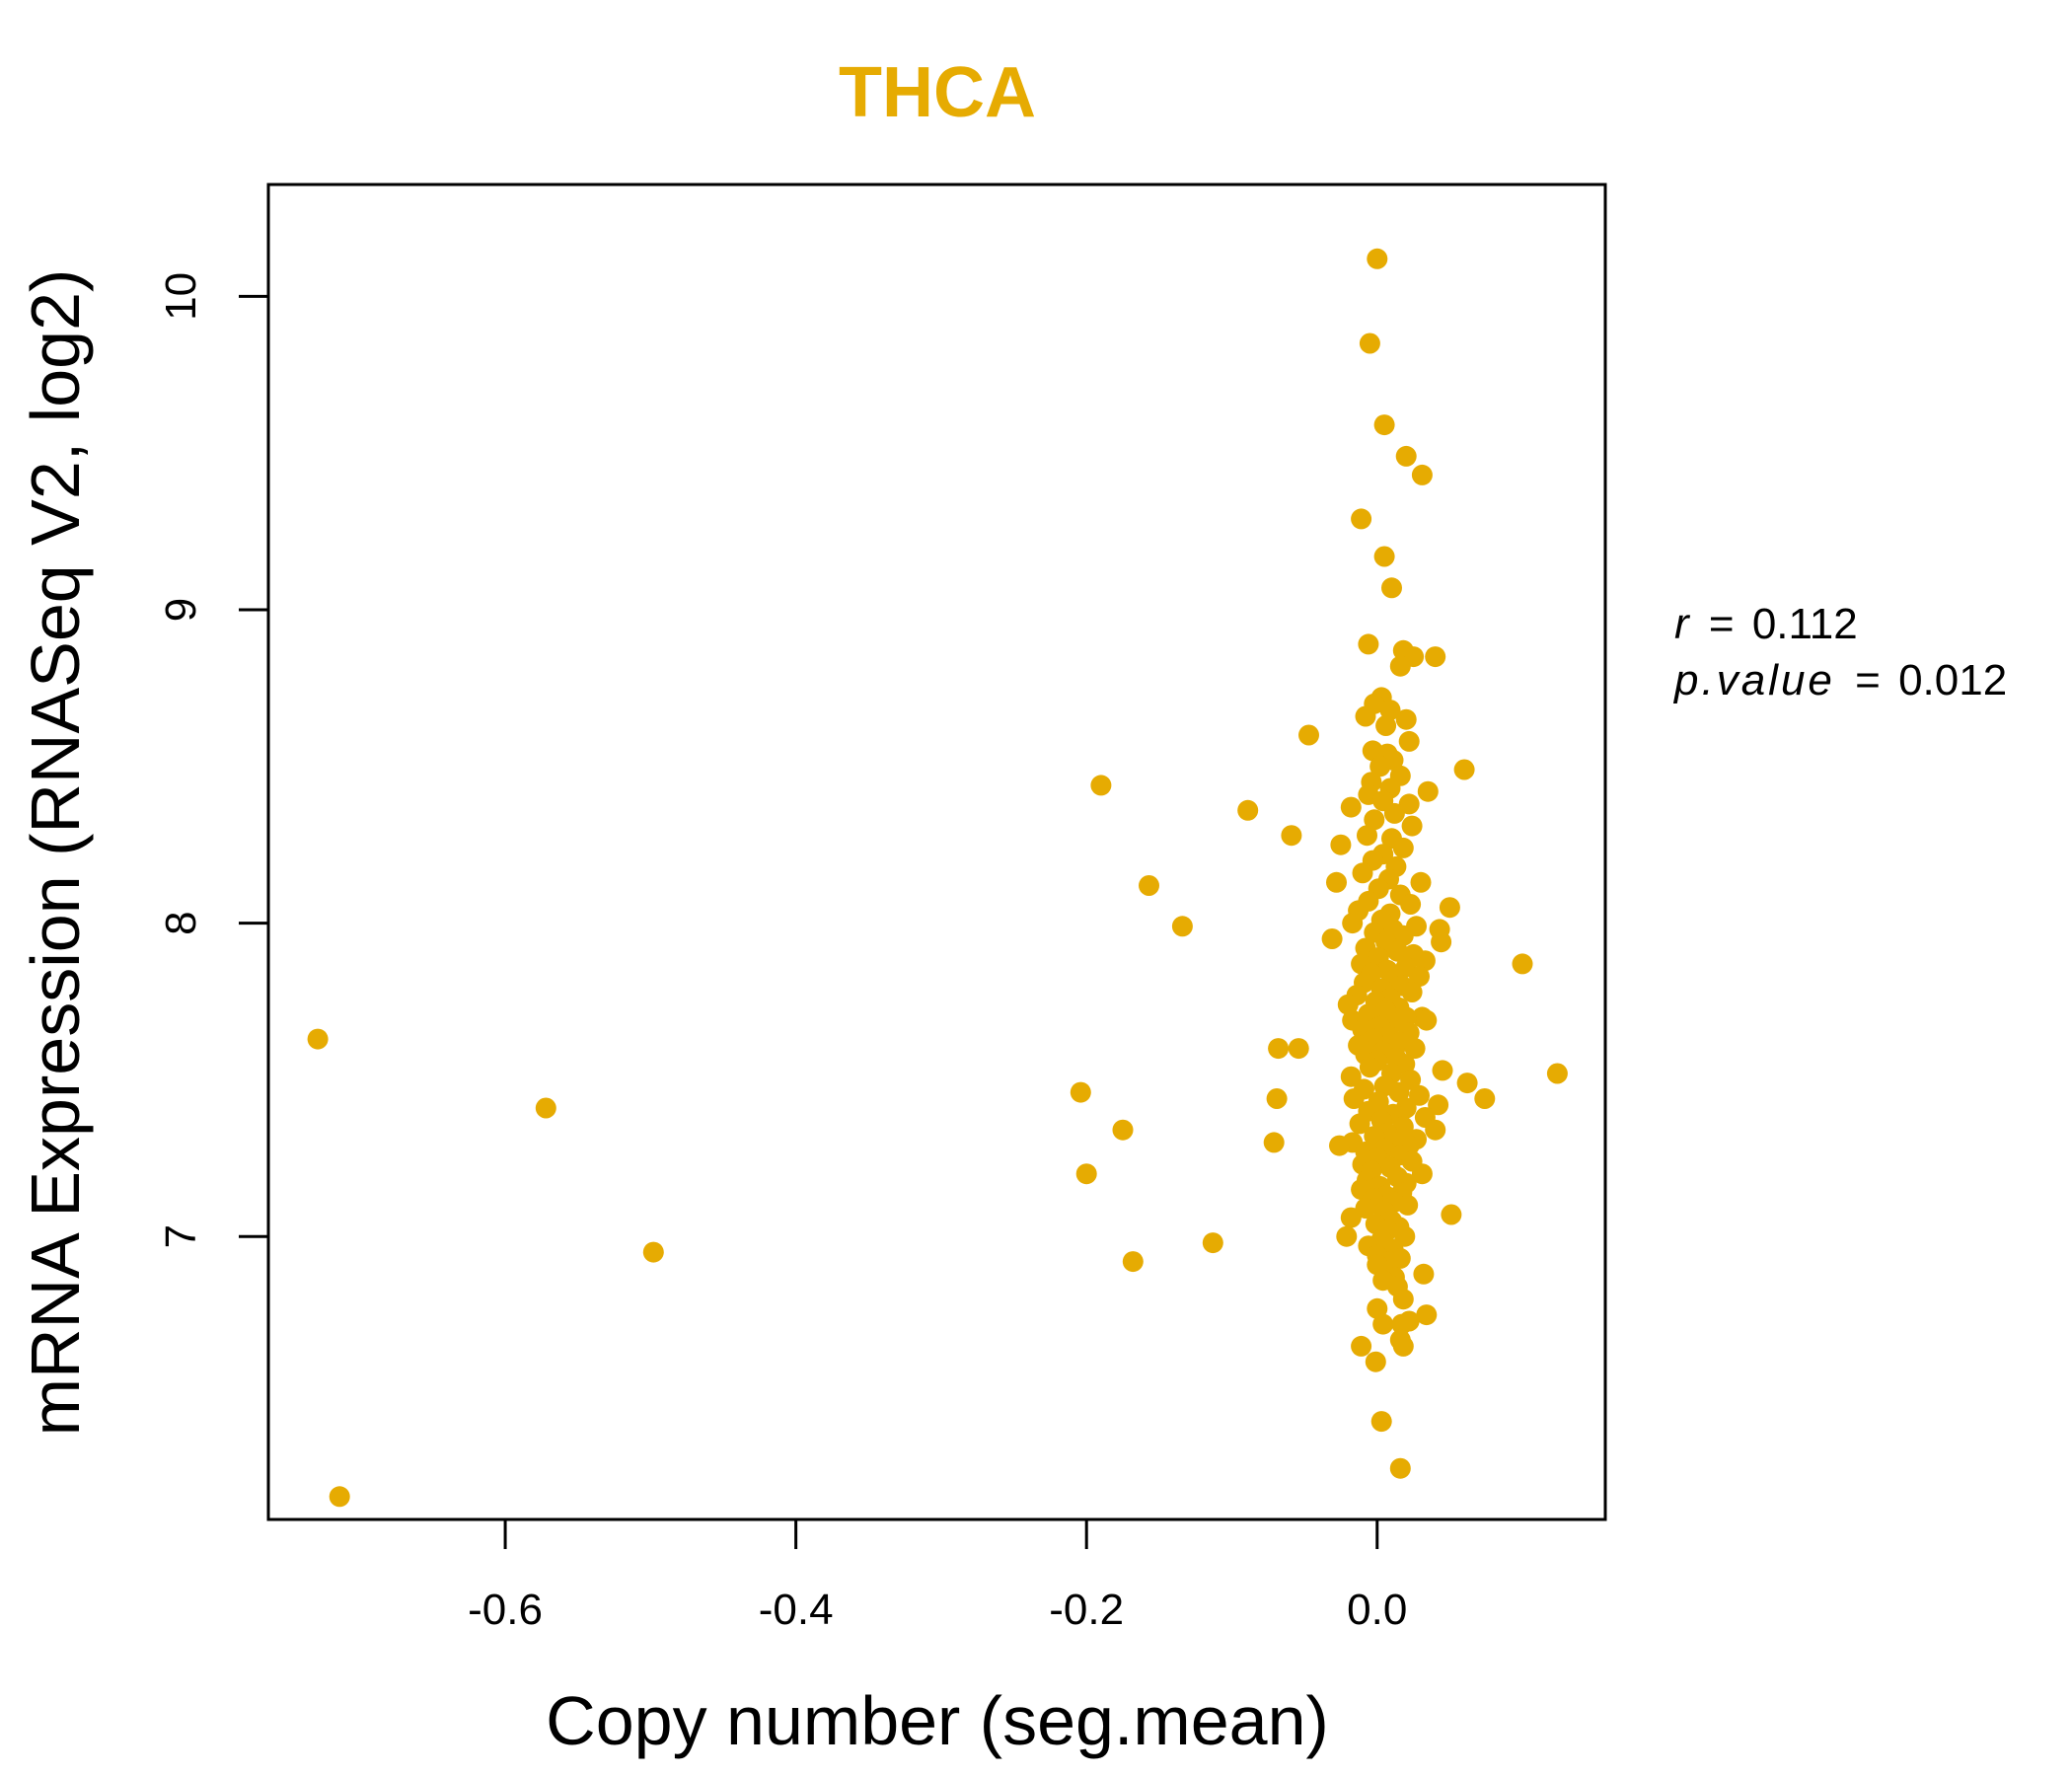 The image size is (2072, 1776). What do you see at coordinates (181, 296) in the screenshot?
I see `y-tick-label: 10` at bounding box center [181, 296].